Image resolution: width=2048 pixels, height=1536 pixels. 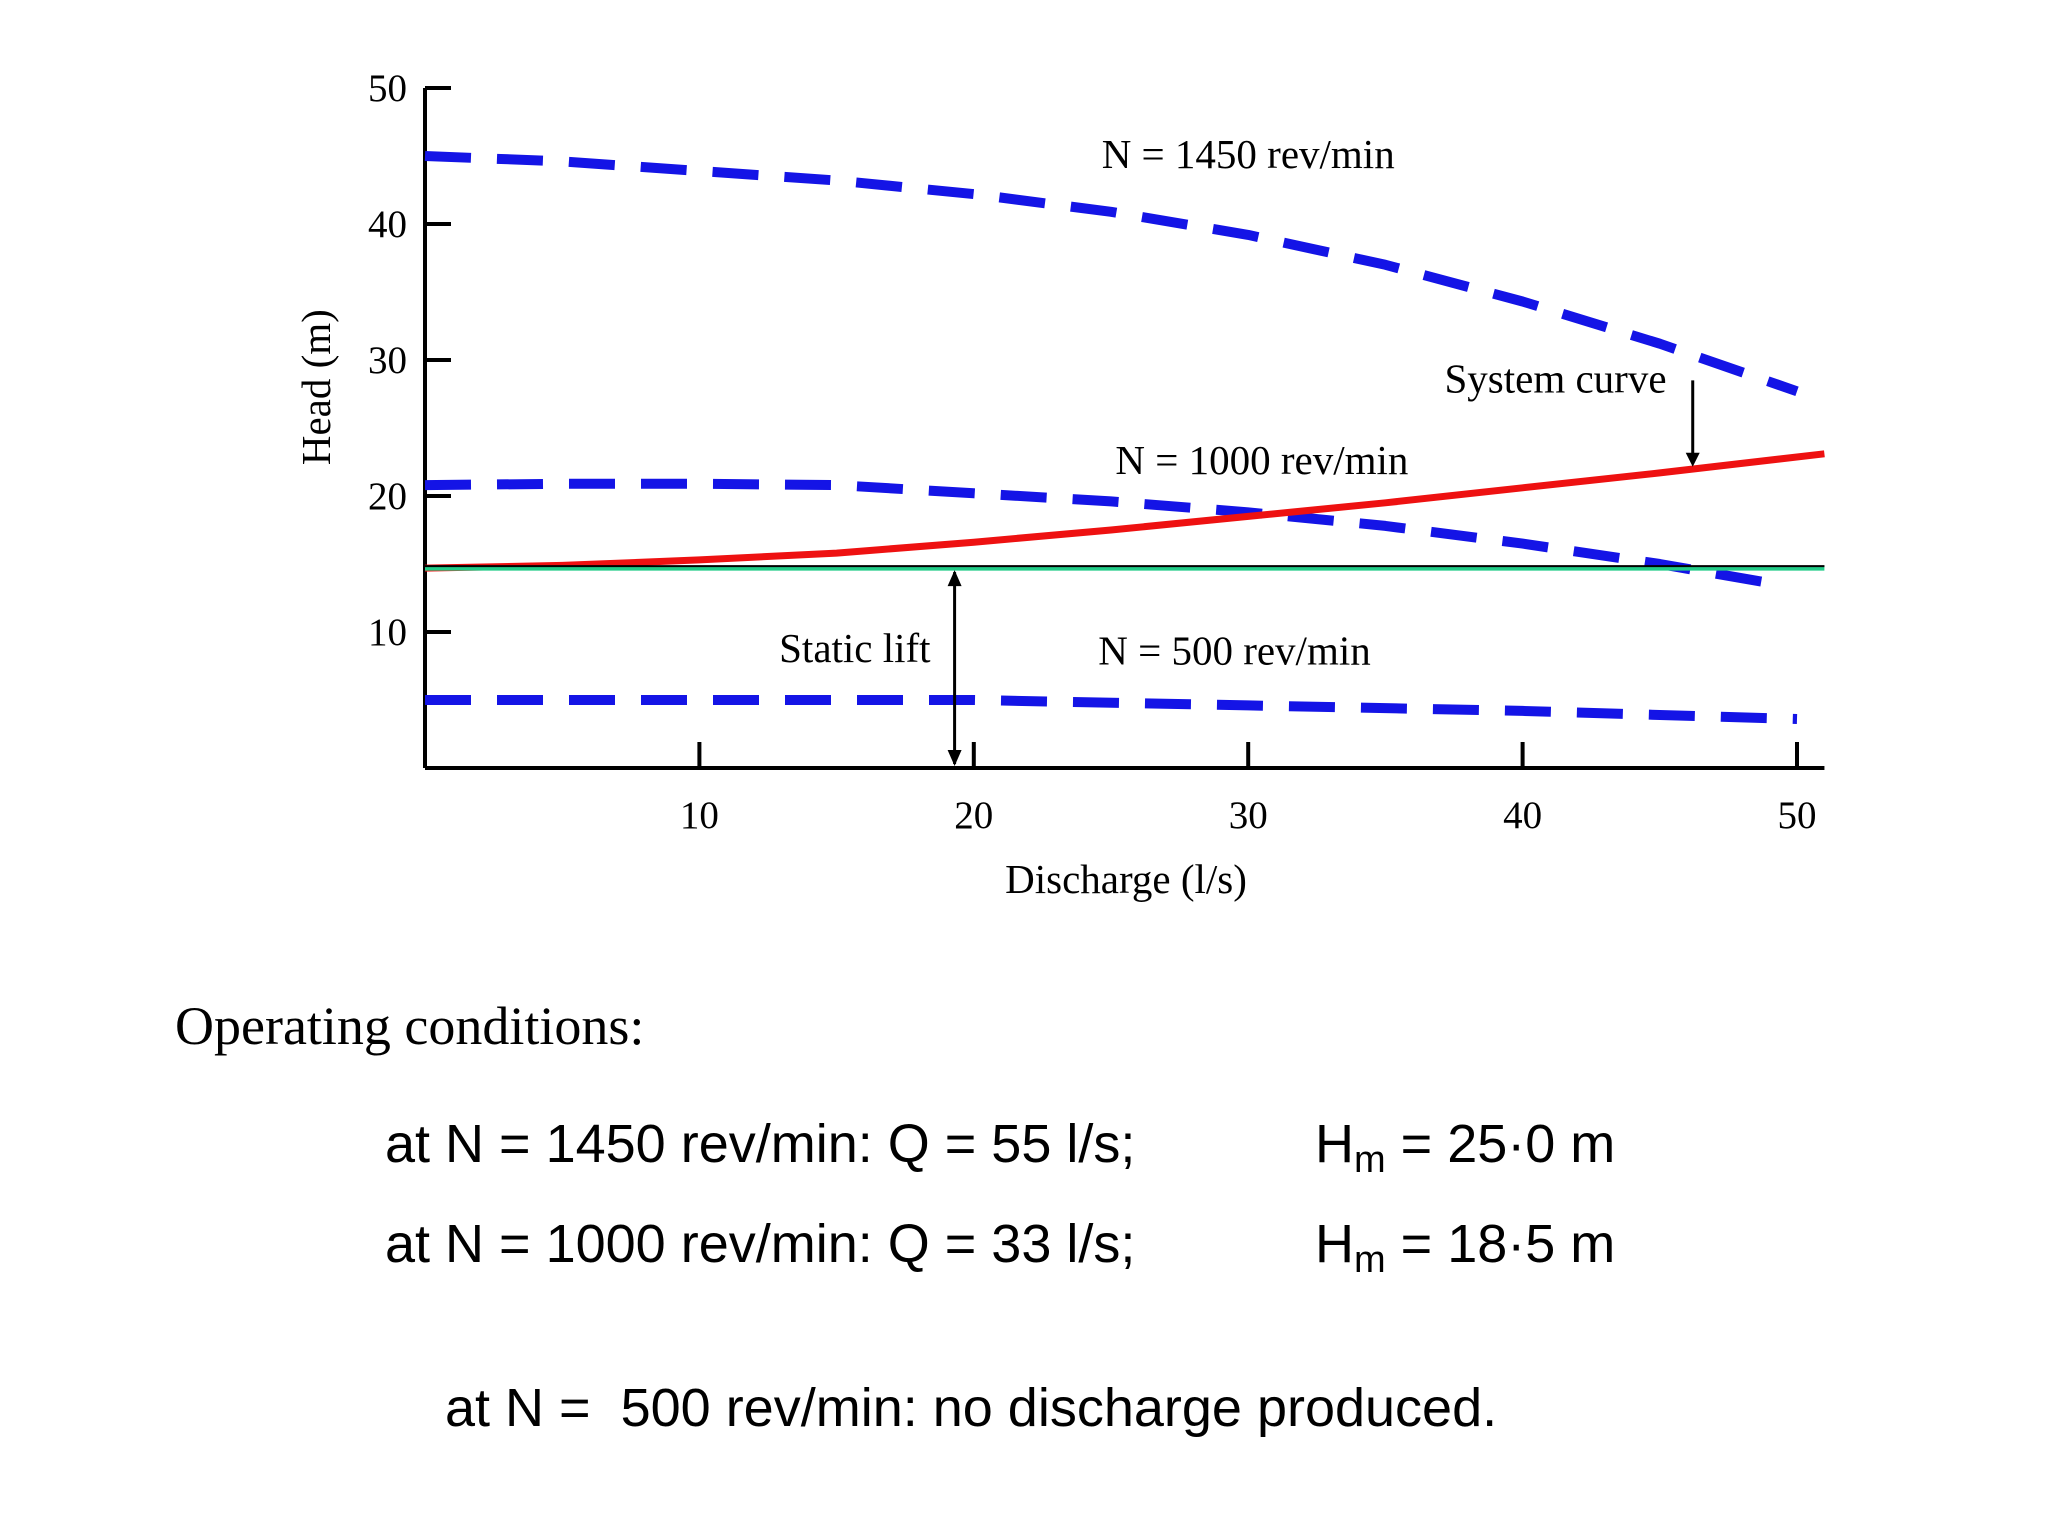 I want to click on static-lift-arrowhead-top, so click(x=954, y=578).